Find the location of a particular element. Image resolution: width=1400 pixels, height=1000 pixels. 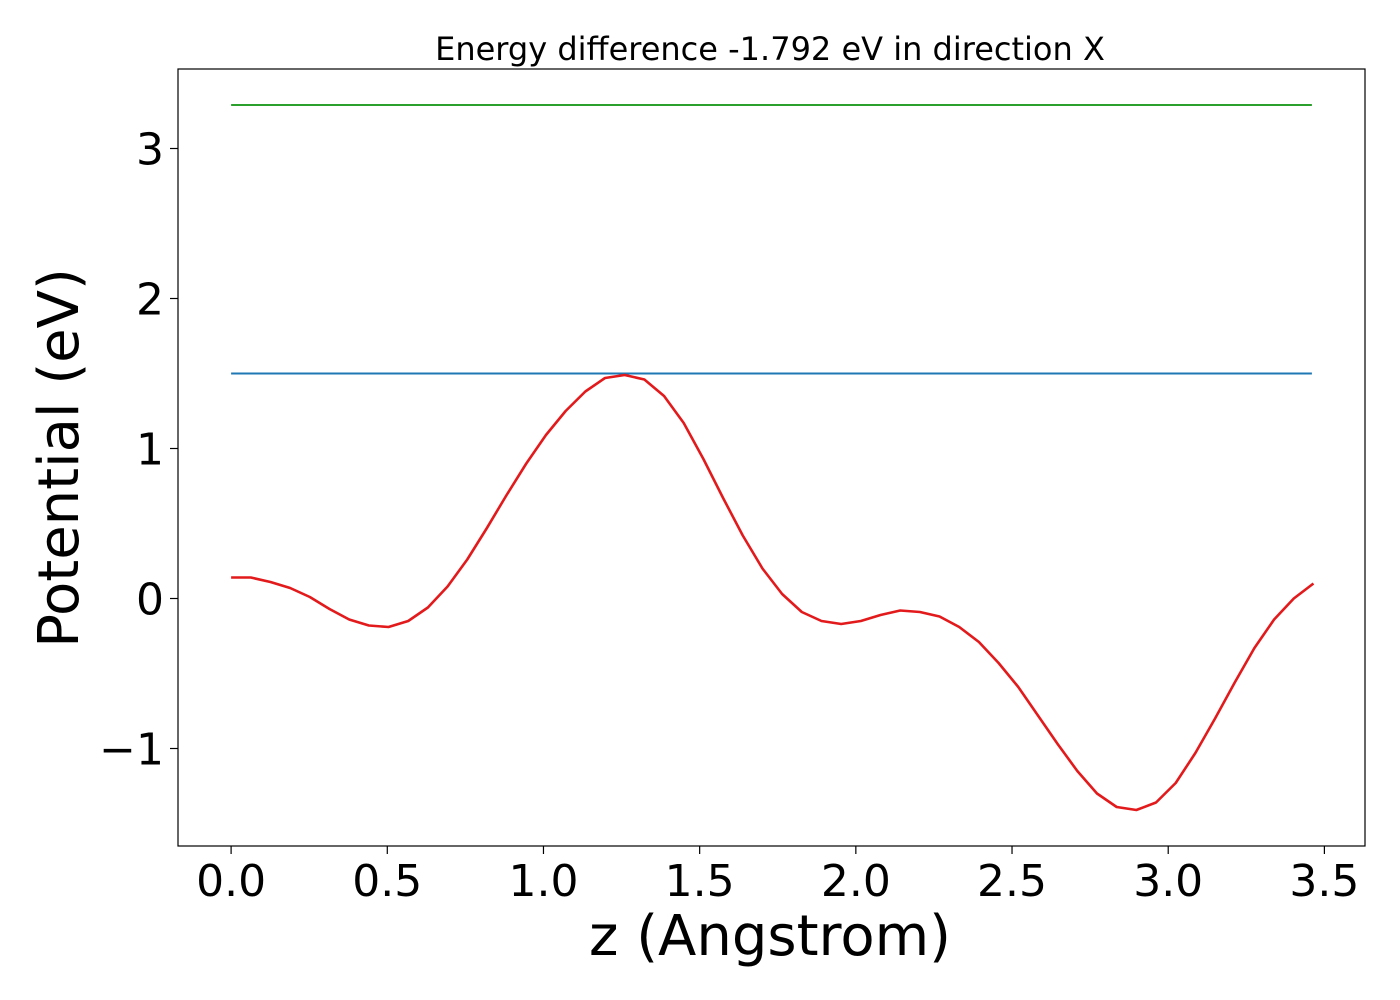

y-axis-label: Potential (eV) is located at coordinates (59, 458).